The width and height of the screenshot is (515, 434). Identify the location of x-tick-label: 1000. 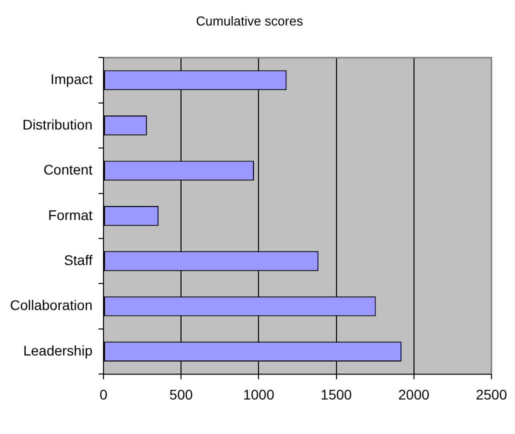
(258, 394).